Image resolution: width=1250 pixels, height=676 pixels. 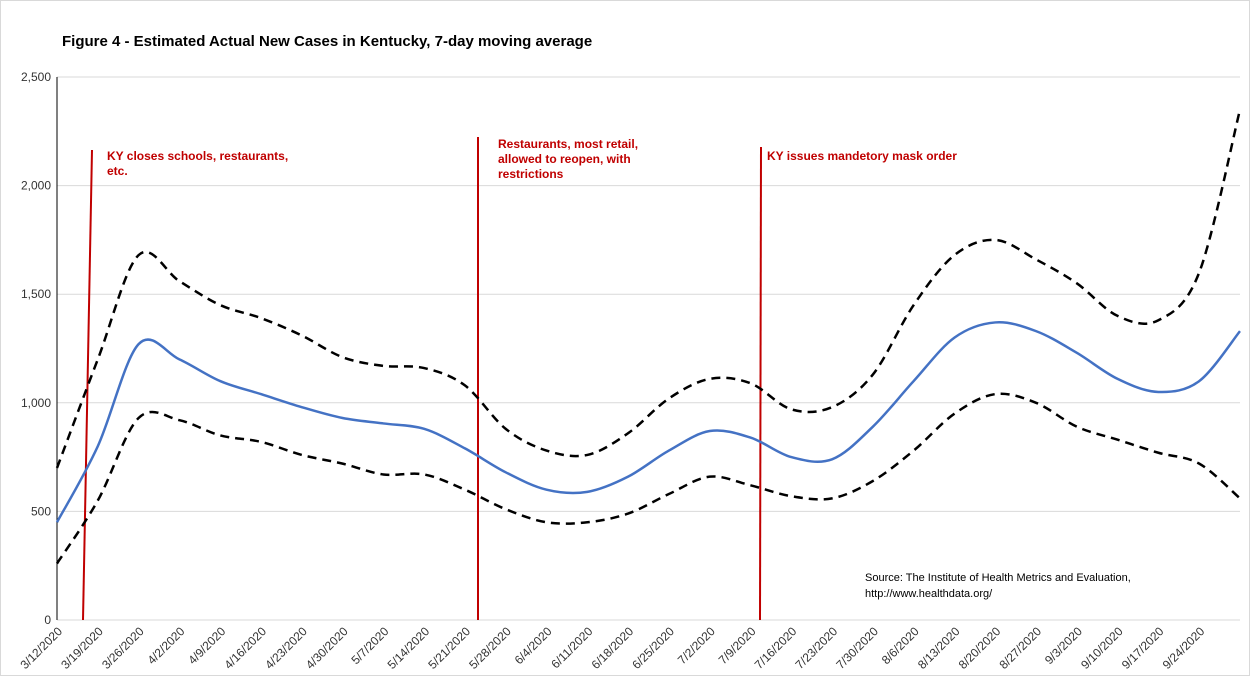 What do you see at coordinates (117, 171) in the screenshot?
I see `annotation: etc.` at bounding box center [117, 171].